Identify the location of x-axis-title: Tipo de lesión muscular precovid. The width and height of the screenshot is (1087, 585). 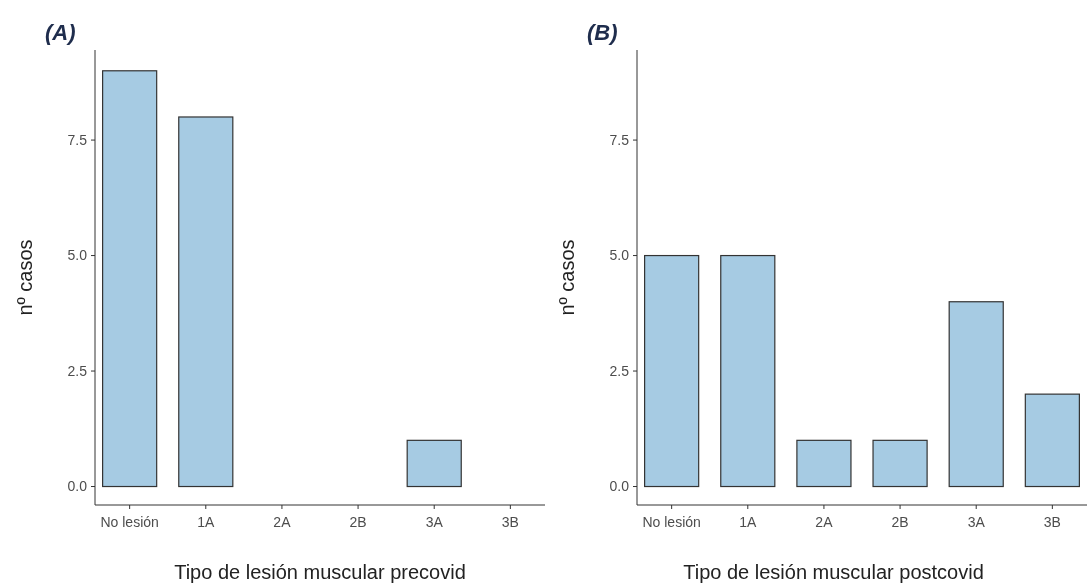
(320, 572).